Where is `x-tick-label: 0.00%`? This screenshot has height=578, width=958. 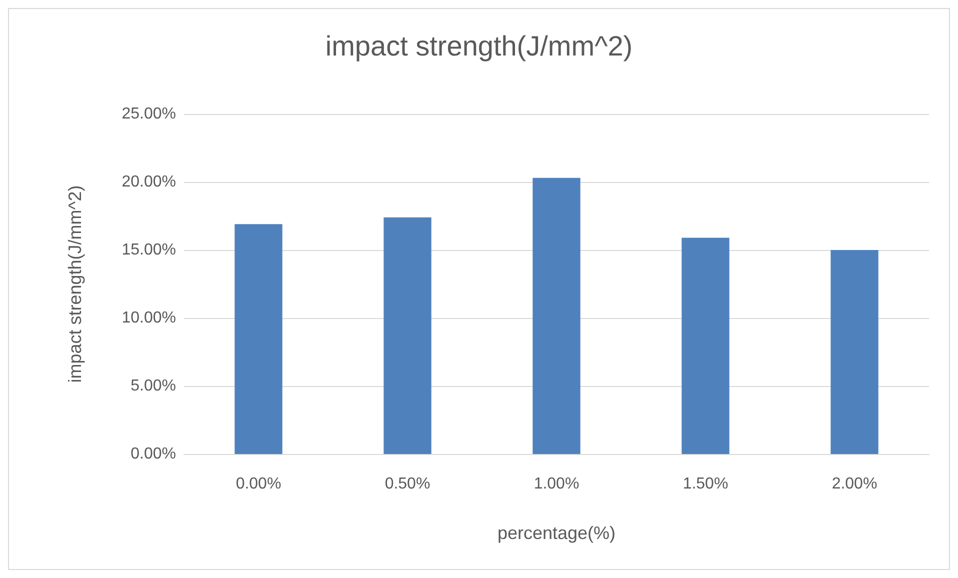
x-tick-label: 0.00% is located at coordinates (259, 484).